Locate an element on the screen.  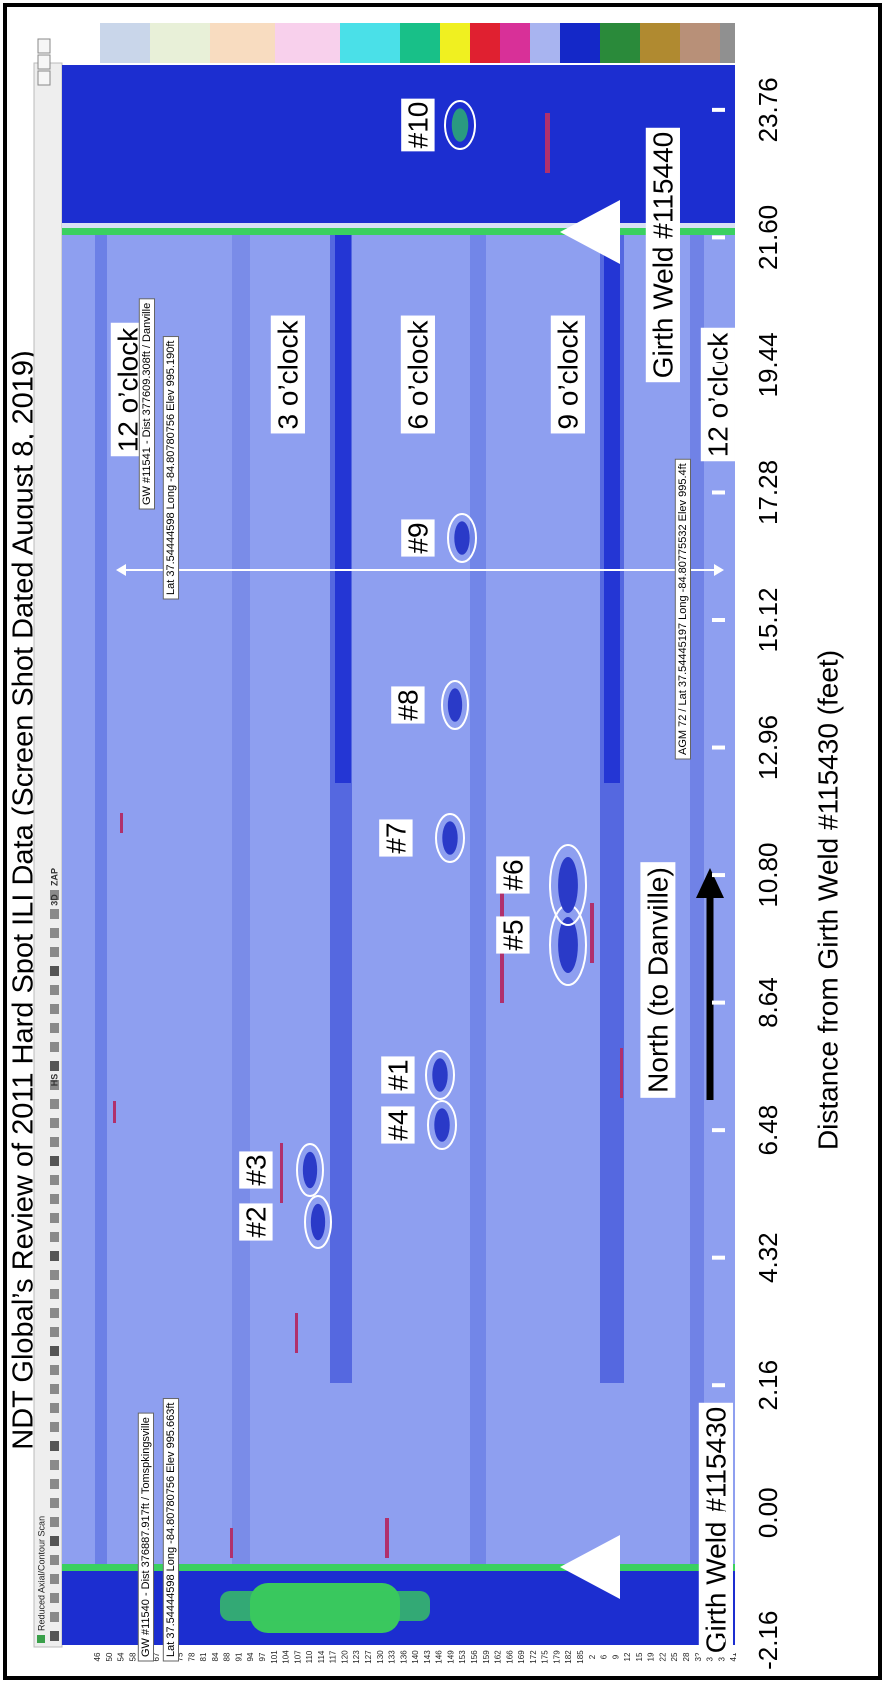
ruler-label: 175 is located at coordinates (545, 1657).